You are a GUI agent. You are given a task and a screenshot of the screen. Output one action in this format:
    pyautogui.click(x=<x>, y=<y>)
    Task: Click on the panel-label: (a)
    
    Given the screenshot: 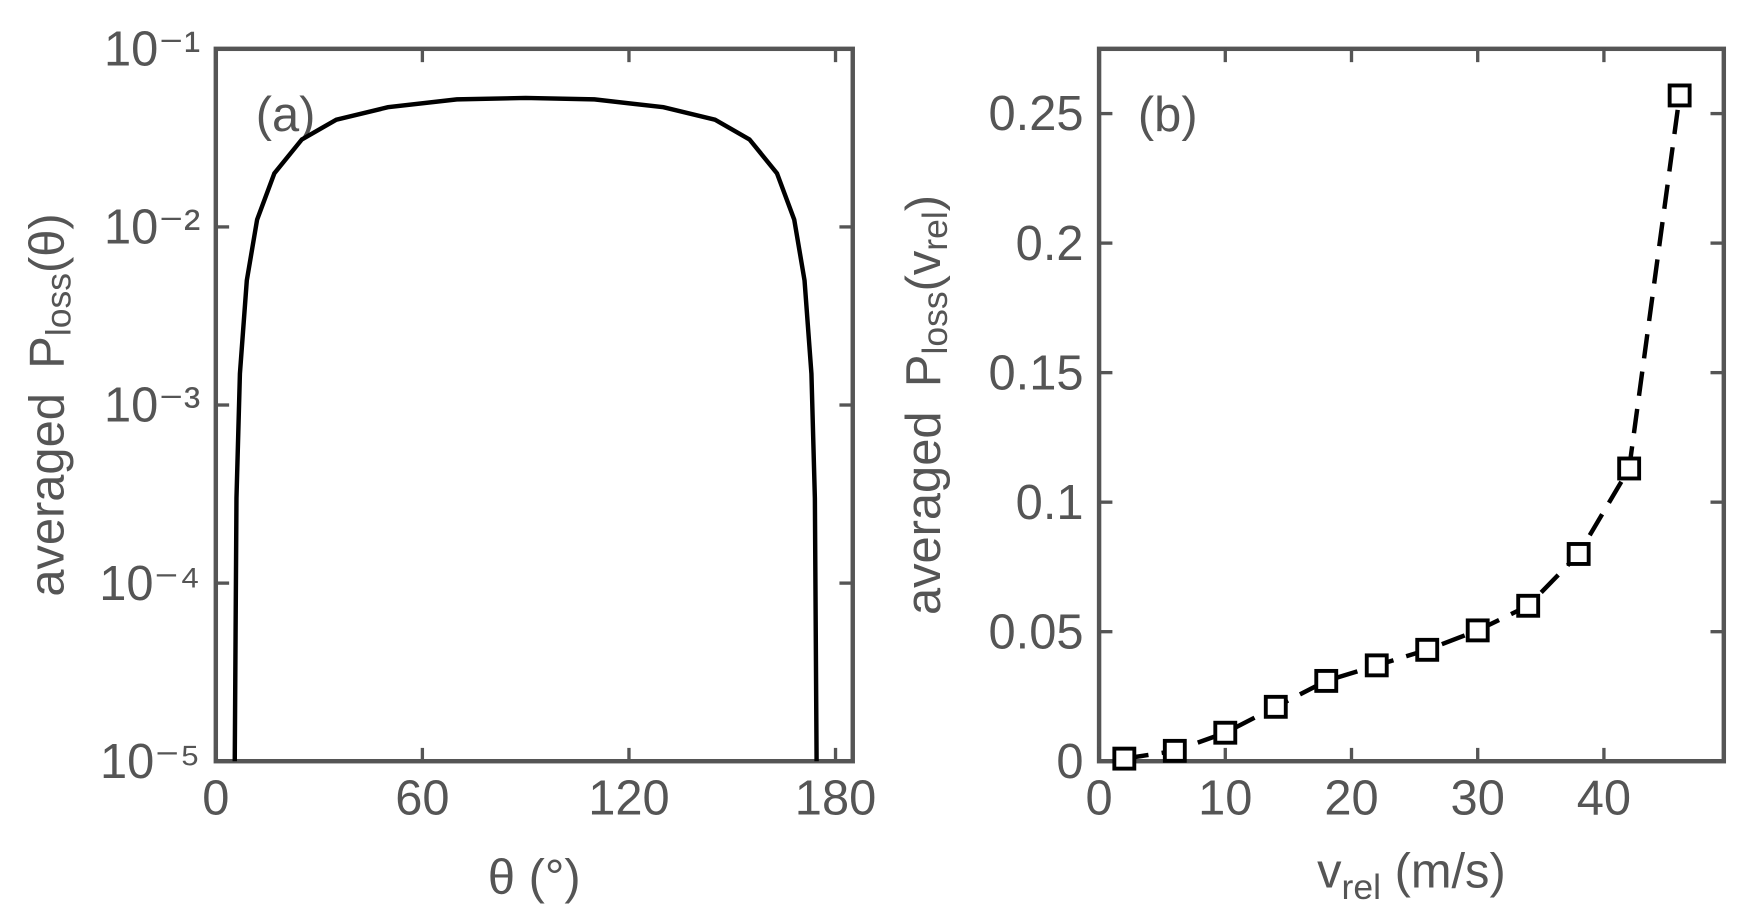 What is the action you would take?
    pyautogui.click(x=286, y=115)
    